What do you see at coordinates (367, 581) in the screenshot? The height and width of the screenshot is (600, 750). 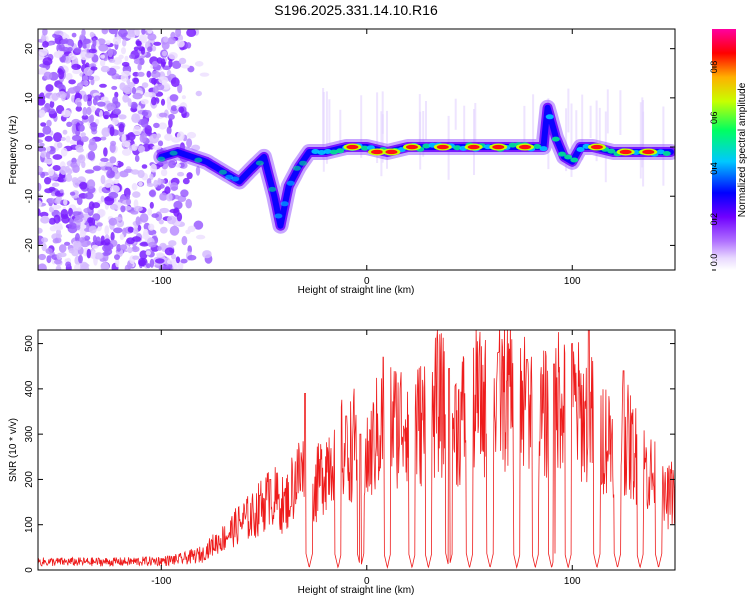 I see `snr-xtick-label: 0` at bounding box center [367, 581].